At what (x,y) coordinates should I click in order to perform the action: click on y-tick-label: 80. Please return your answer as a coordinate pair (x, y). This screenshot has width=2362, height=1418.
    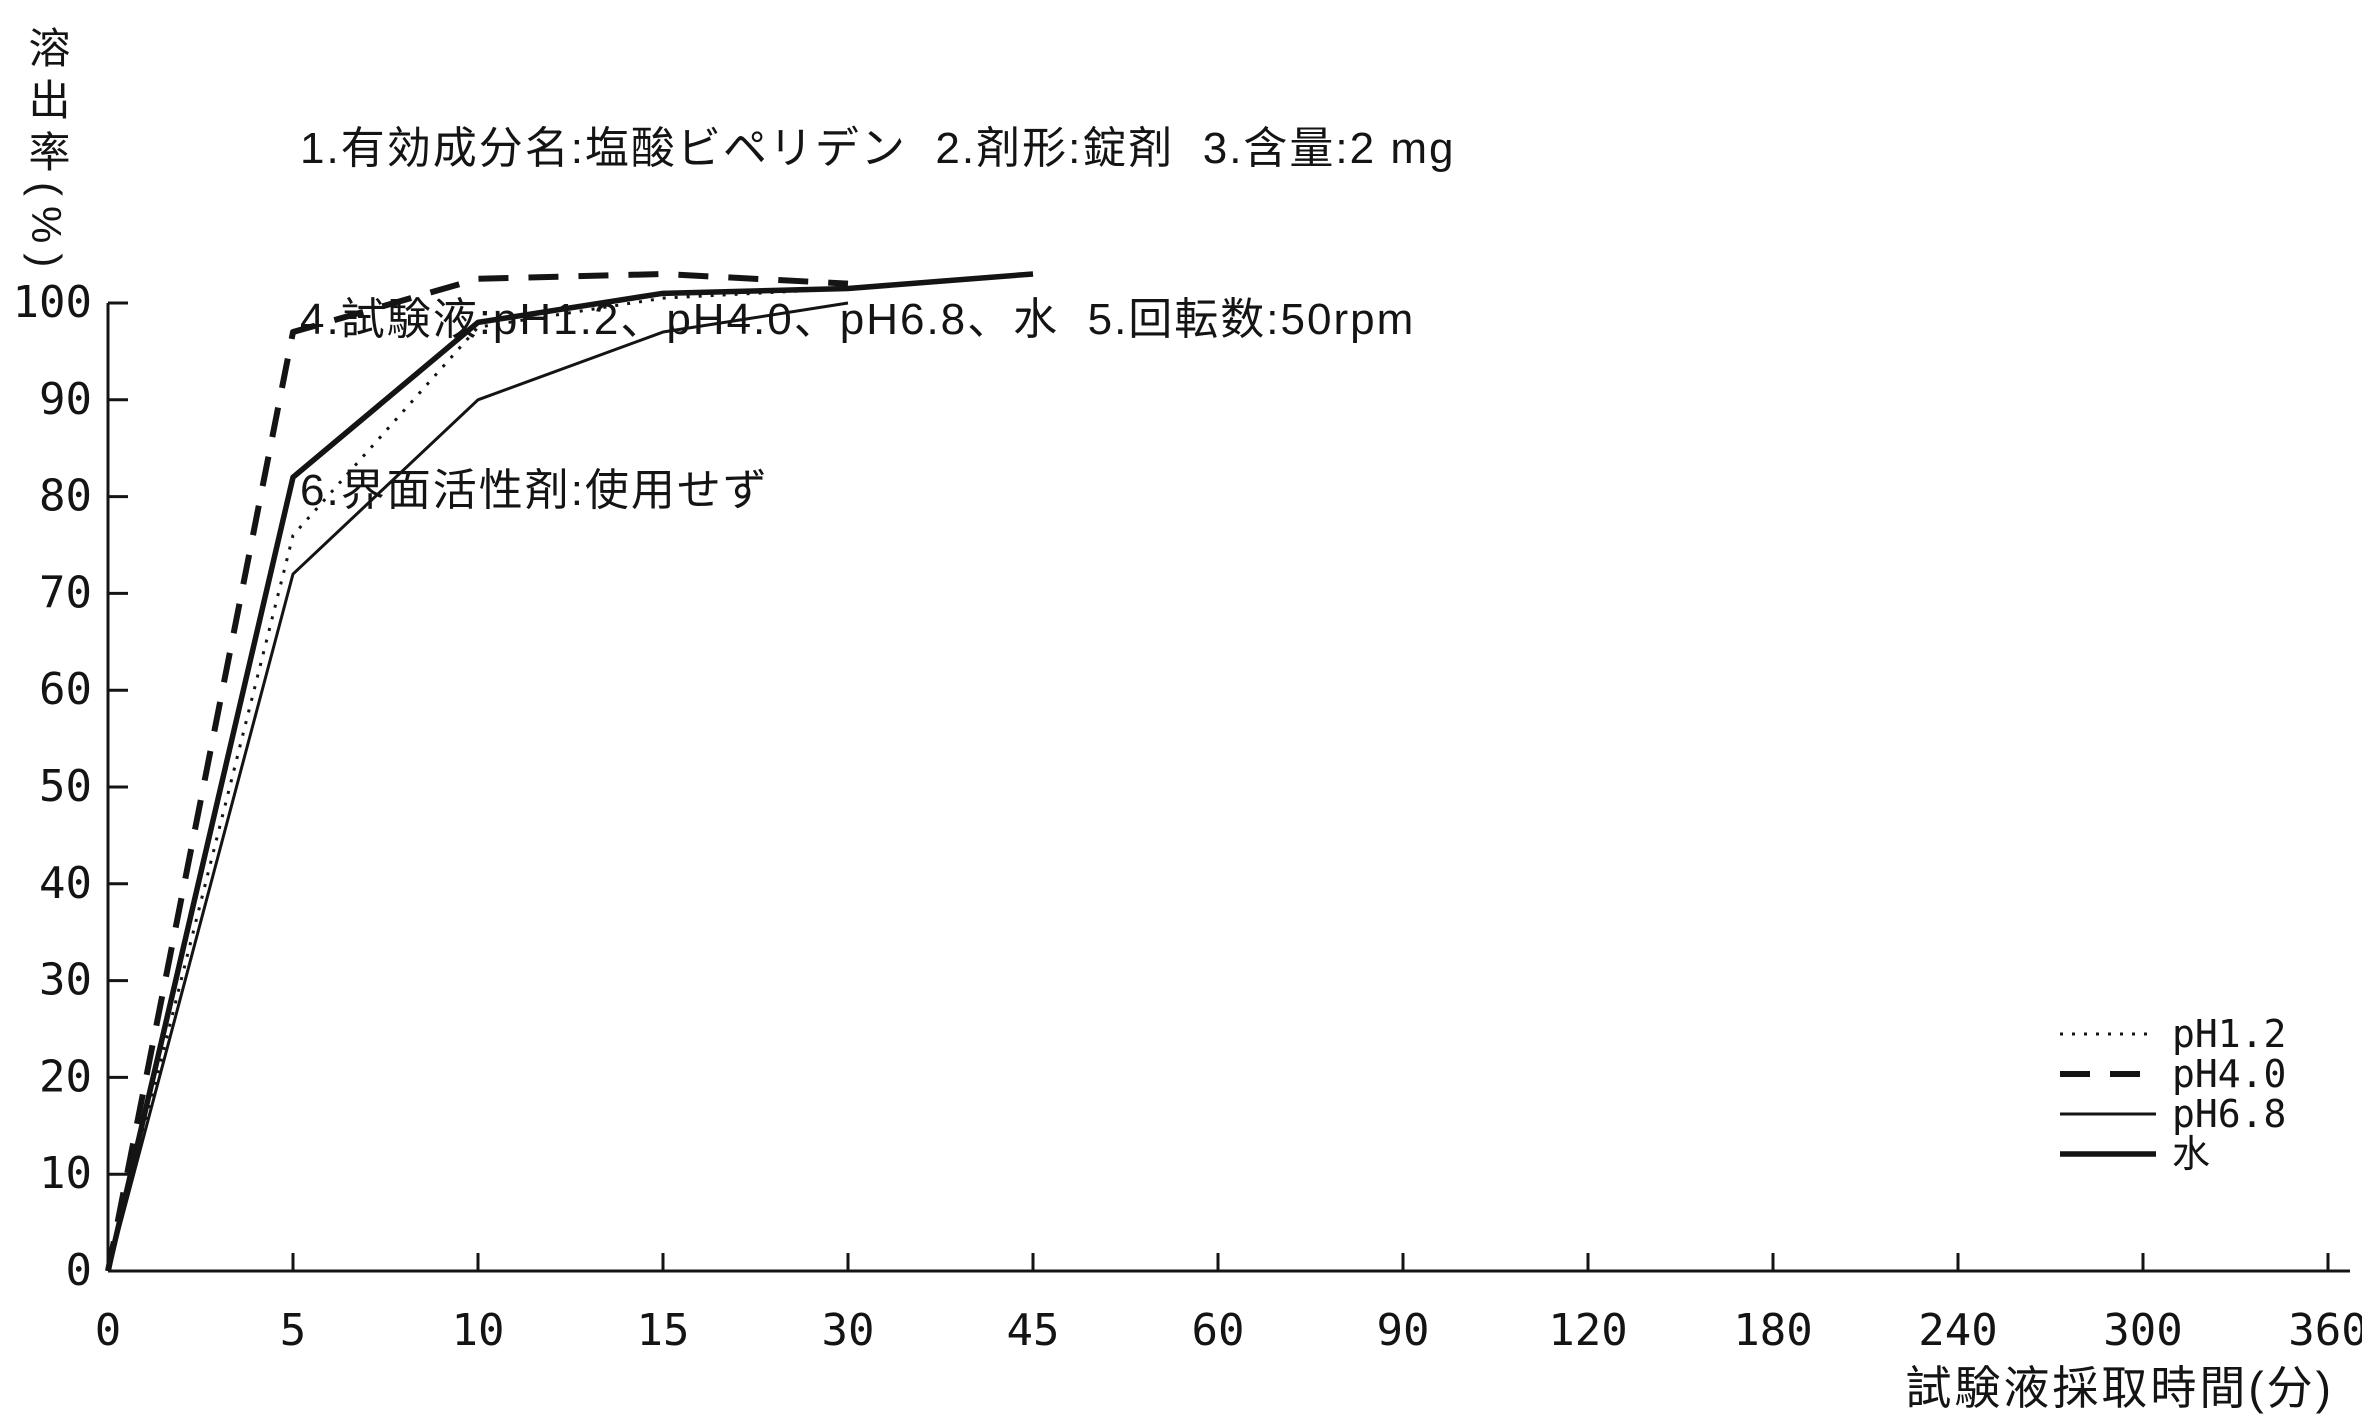
    Looking at the image, I should click on (65, 496).